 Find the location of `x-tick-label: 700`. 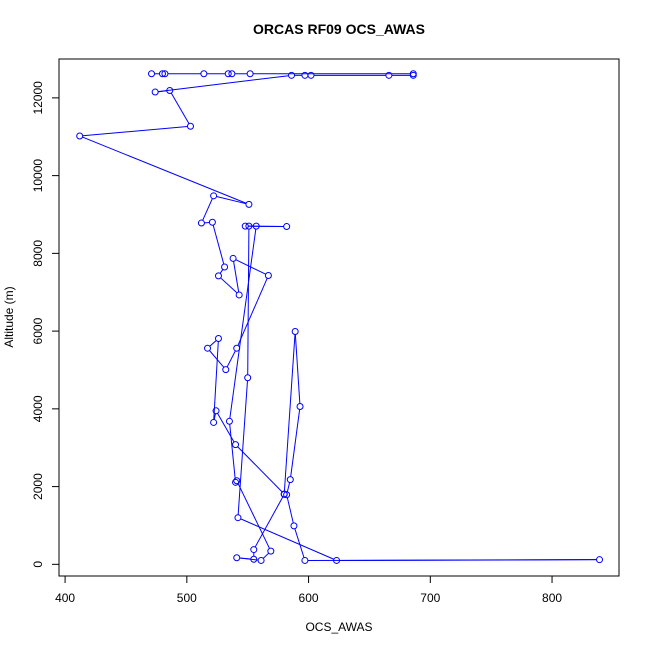

x-tick-label: 700 is located at coordinates (430, 598).